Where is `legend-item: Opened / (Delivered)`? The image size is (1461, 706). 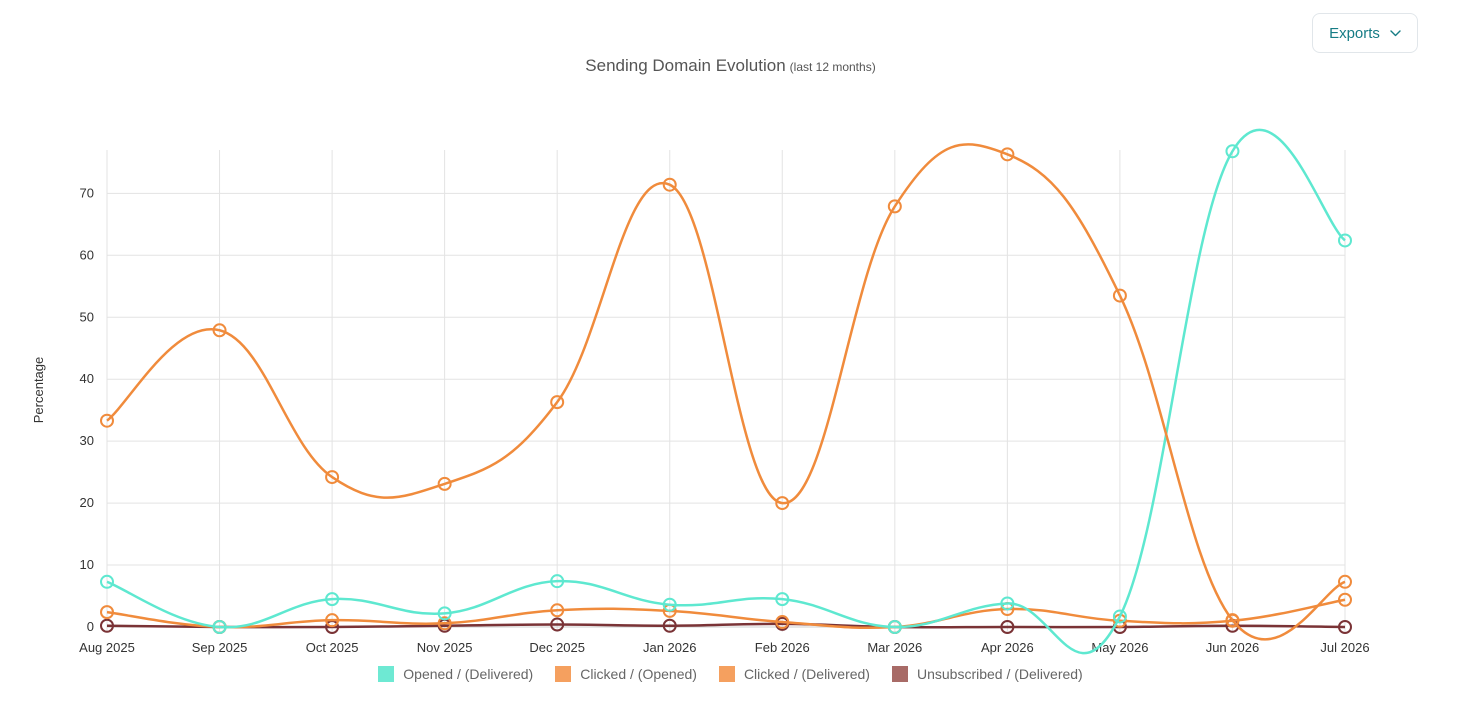
legend-item: Opened / (Delivered) is located at coordinates (455, 674).